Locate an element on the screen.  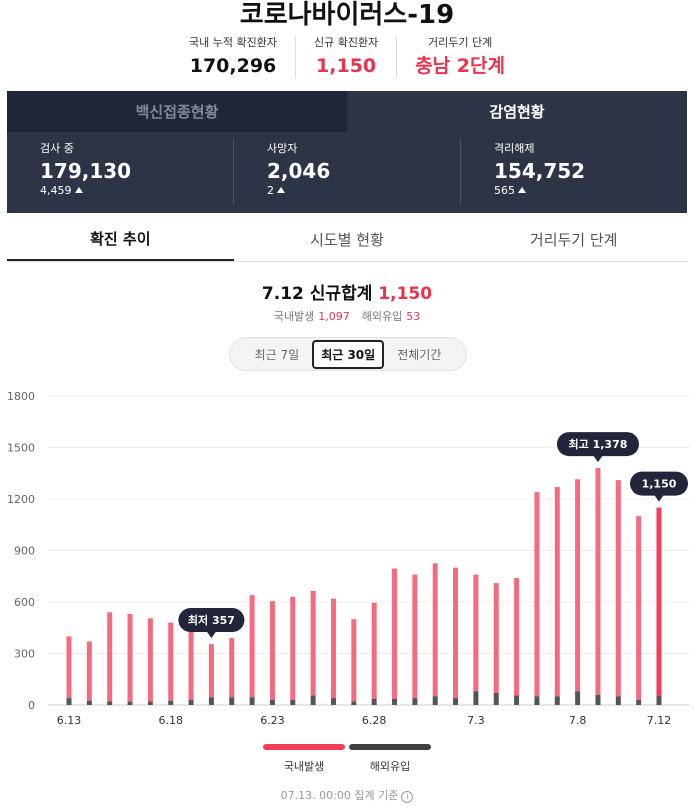
domestic-label: 국내발생 is located at coordinates (294, 316).